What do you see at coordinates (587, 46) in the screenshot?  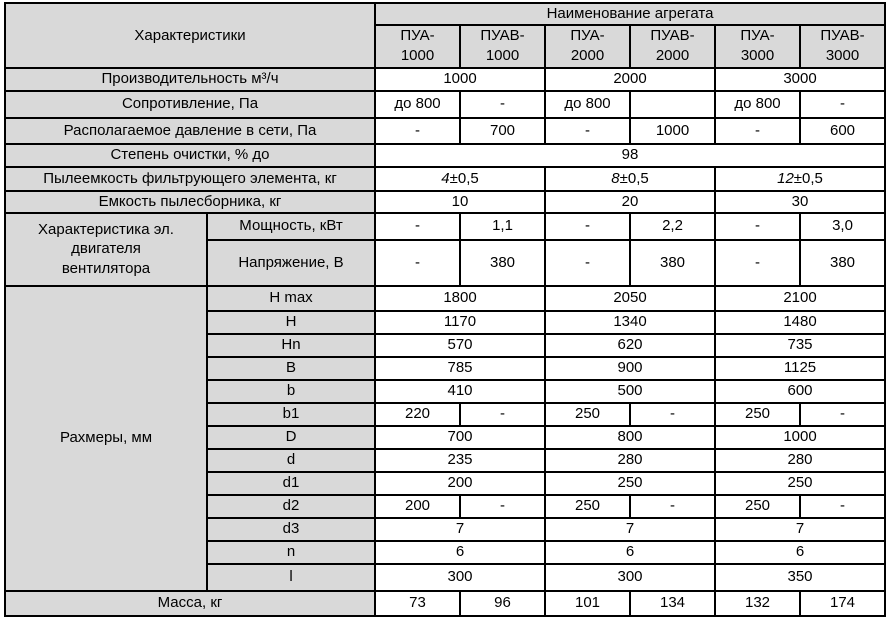 I see `unit-header-ПУА-2000: ПУА- 2000` at bounding box center [587, 46].